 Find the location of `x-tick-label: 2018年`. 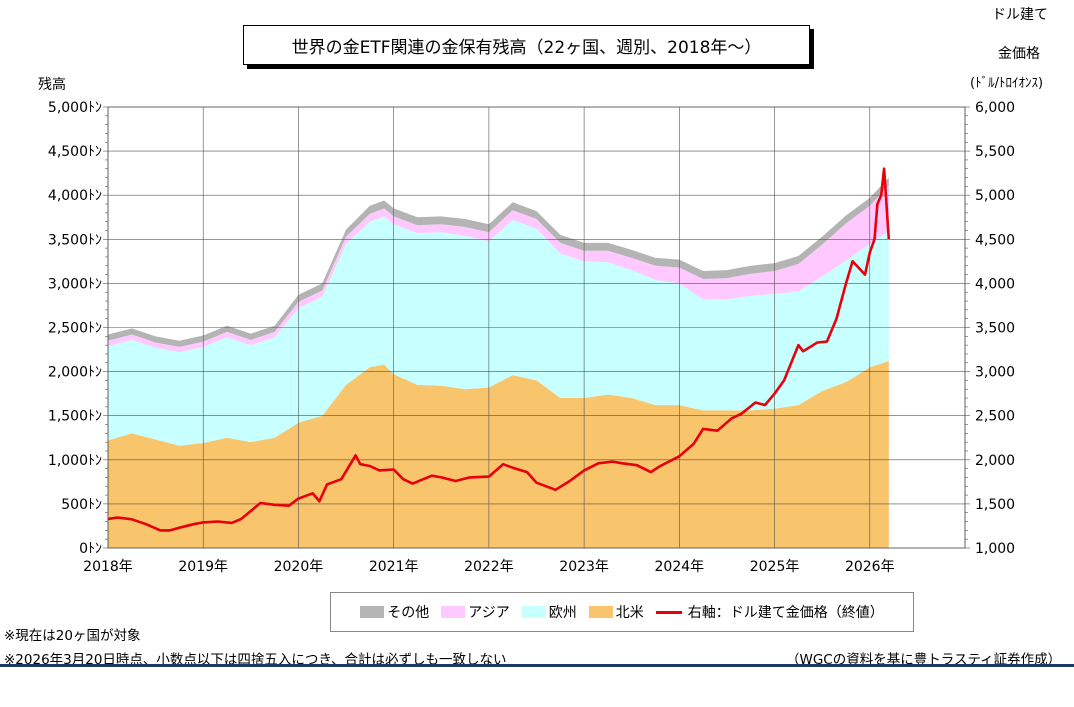

x-tick-label: 2018年 is located at coordinates (108, 567).